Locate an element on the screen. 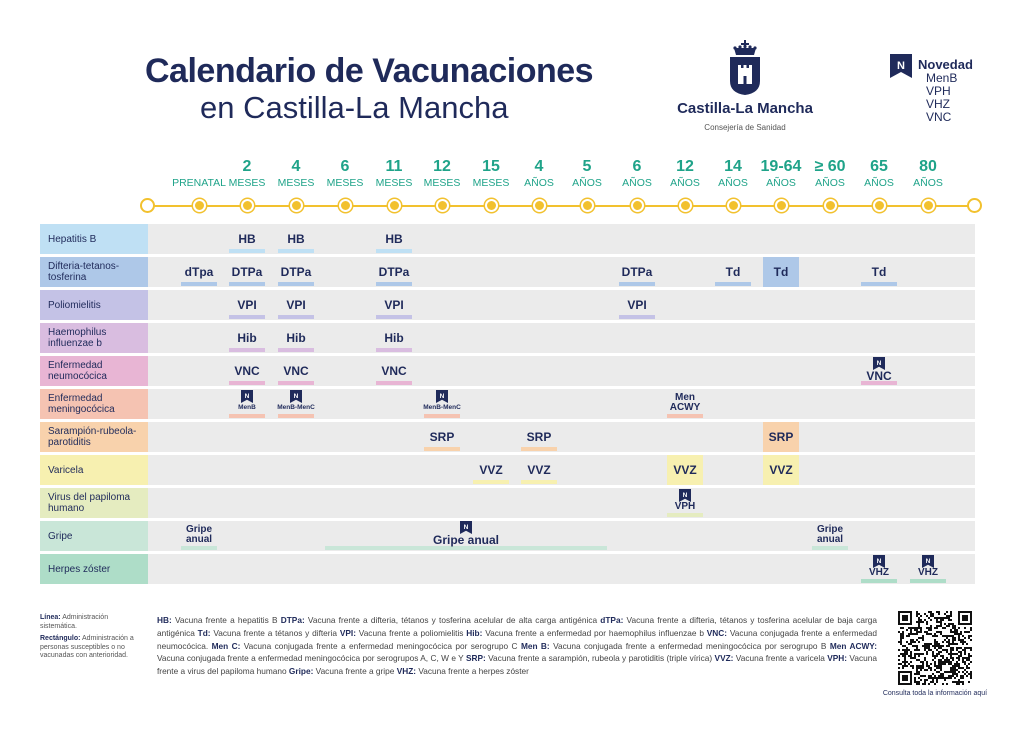 The width and height of the screenshot is (1024, 731). legend-abbr: Hib: is located at coordinates (474, 632).